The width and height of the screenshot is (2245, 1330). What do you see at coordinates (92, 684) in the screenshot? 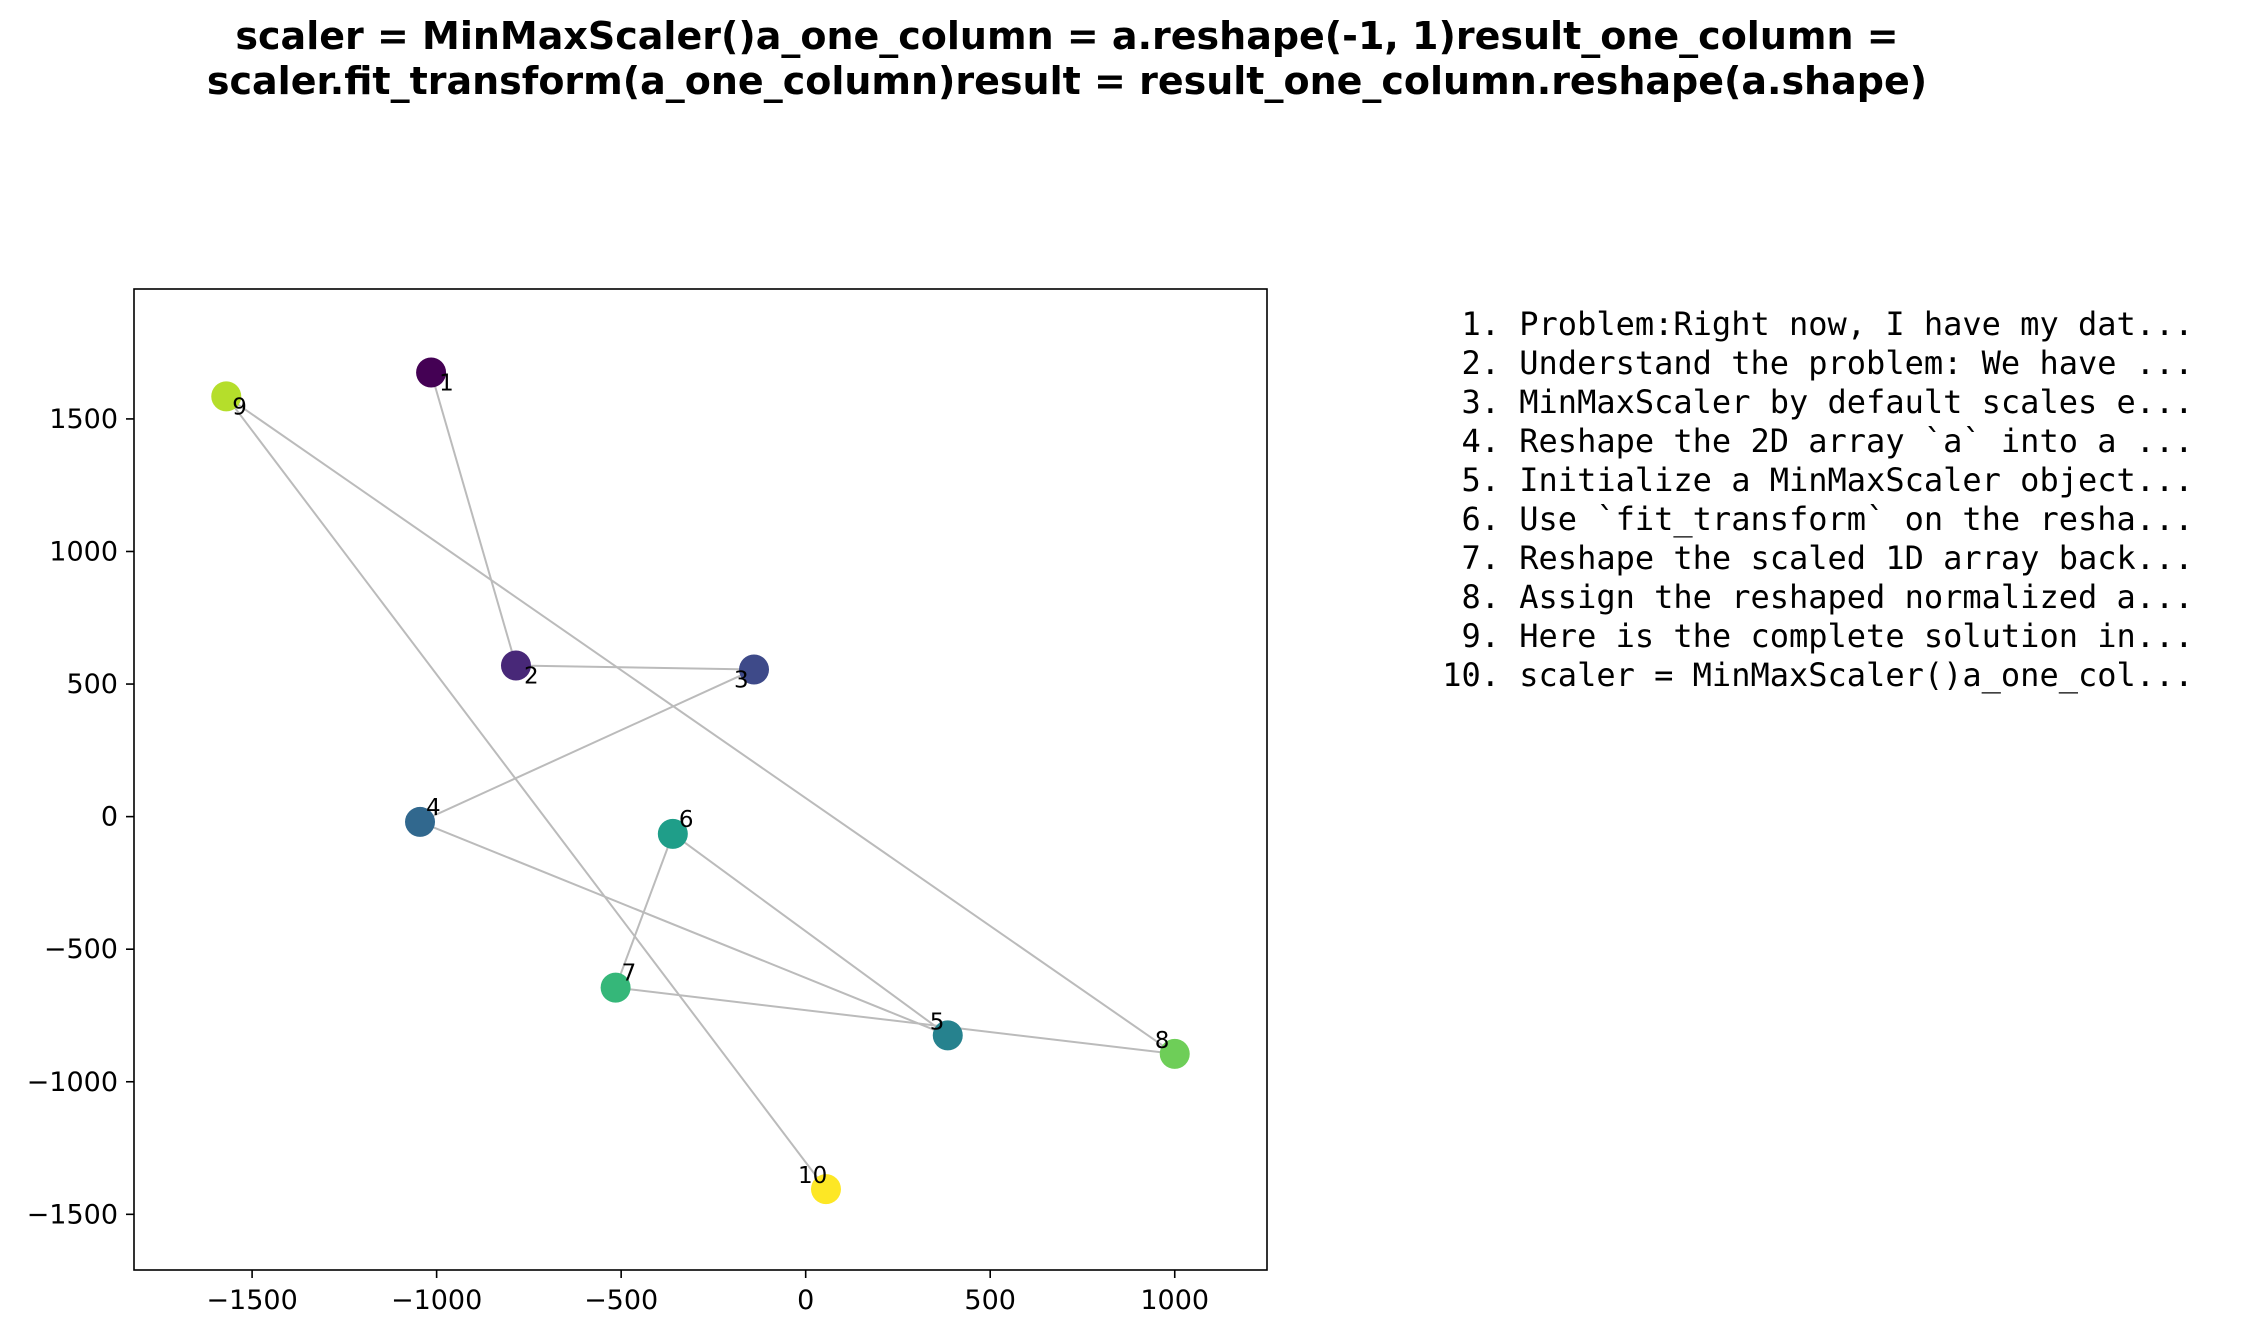
I see `y-tick-label: 500` at bounding box center [92, 684].